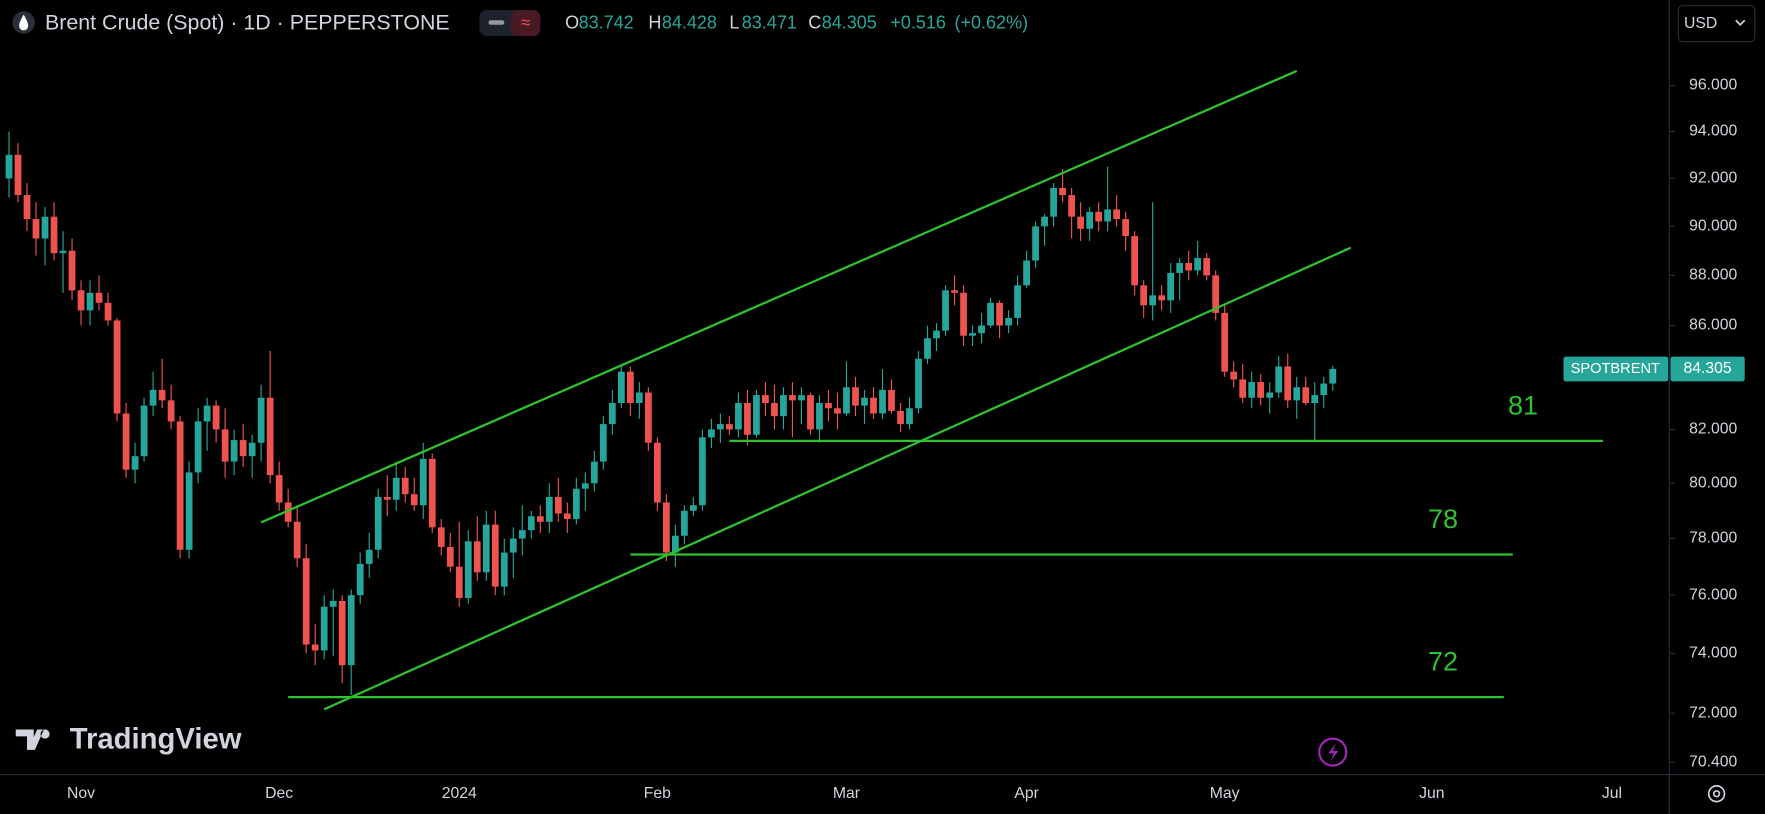 This screenshot has width=1765, height=814. What do you see at coordinates (1443, 662) in the screenshot?
I see `level-annotation: 72` at bounding box center [1443, 662].